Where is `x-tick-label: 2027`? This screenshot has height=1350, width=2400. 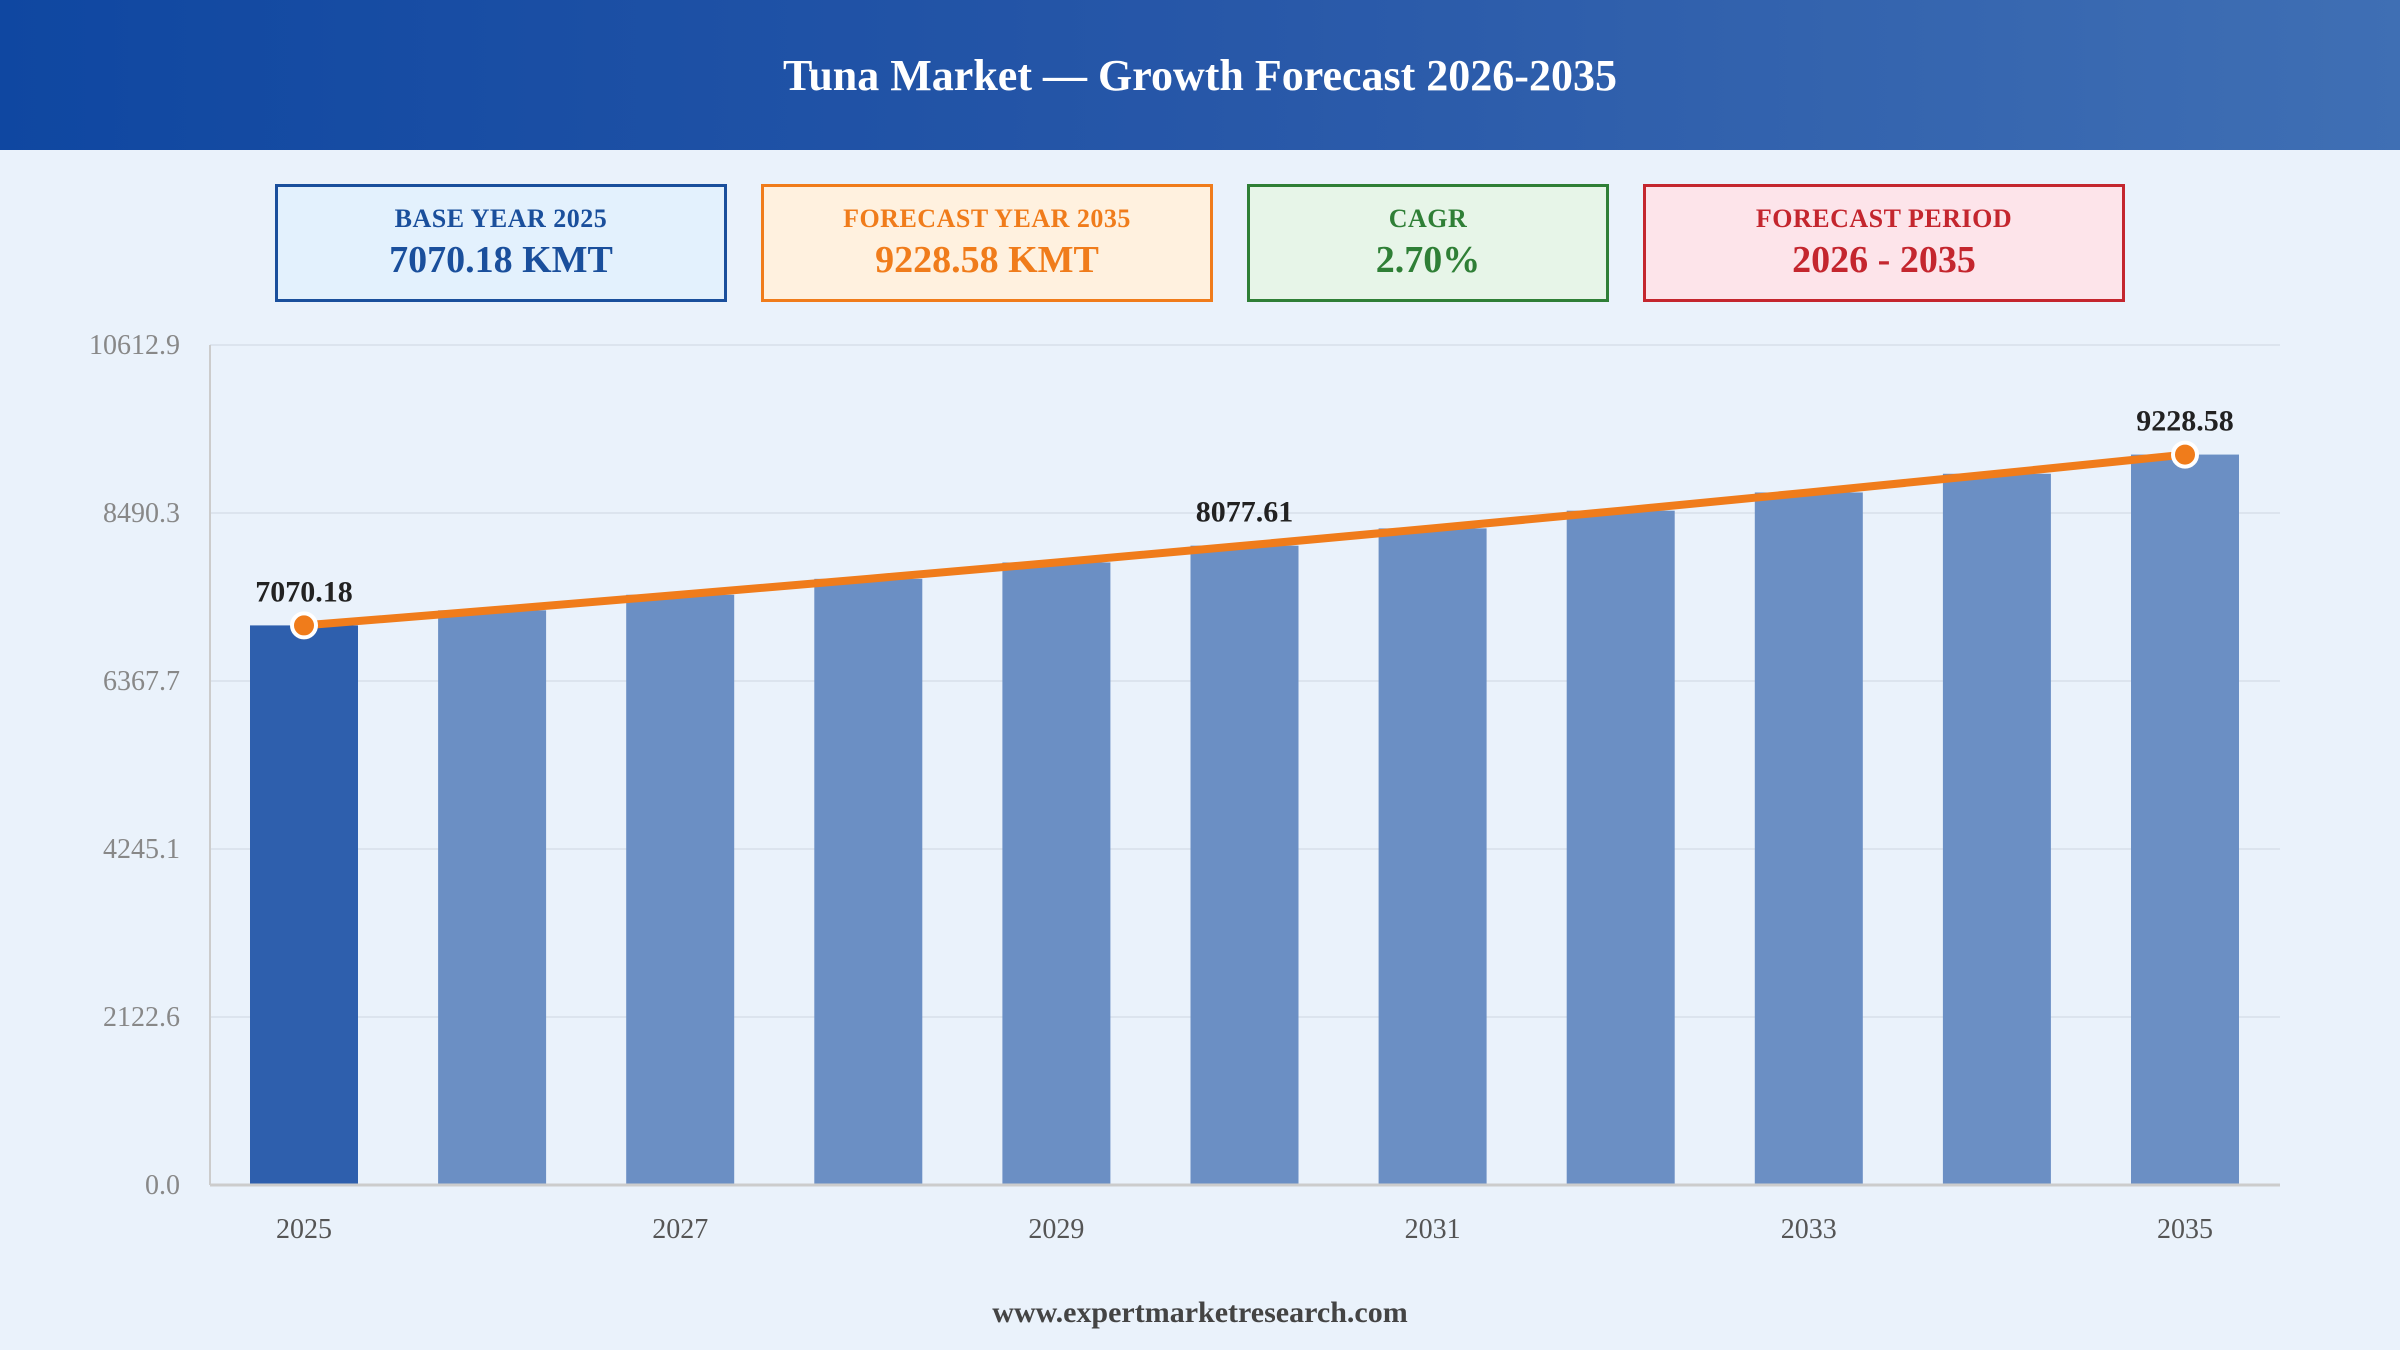
x-tick-label: 2027 is located at coordinates (680, 1229).